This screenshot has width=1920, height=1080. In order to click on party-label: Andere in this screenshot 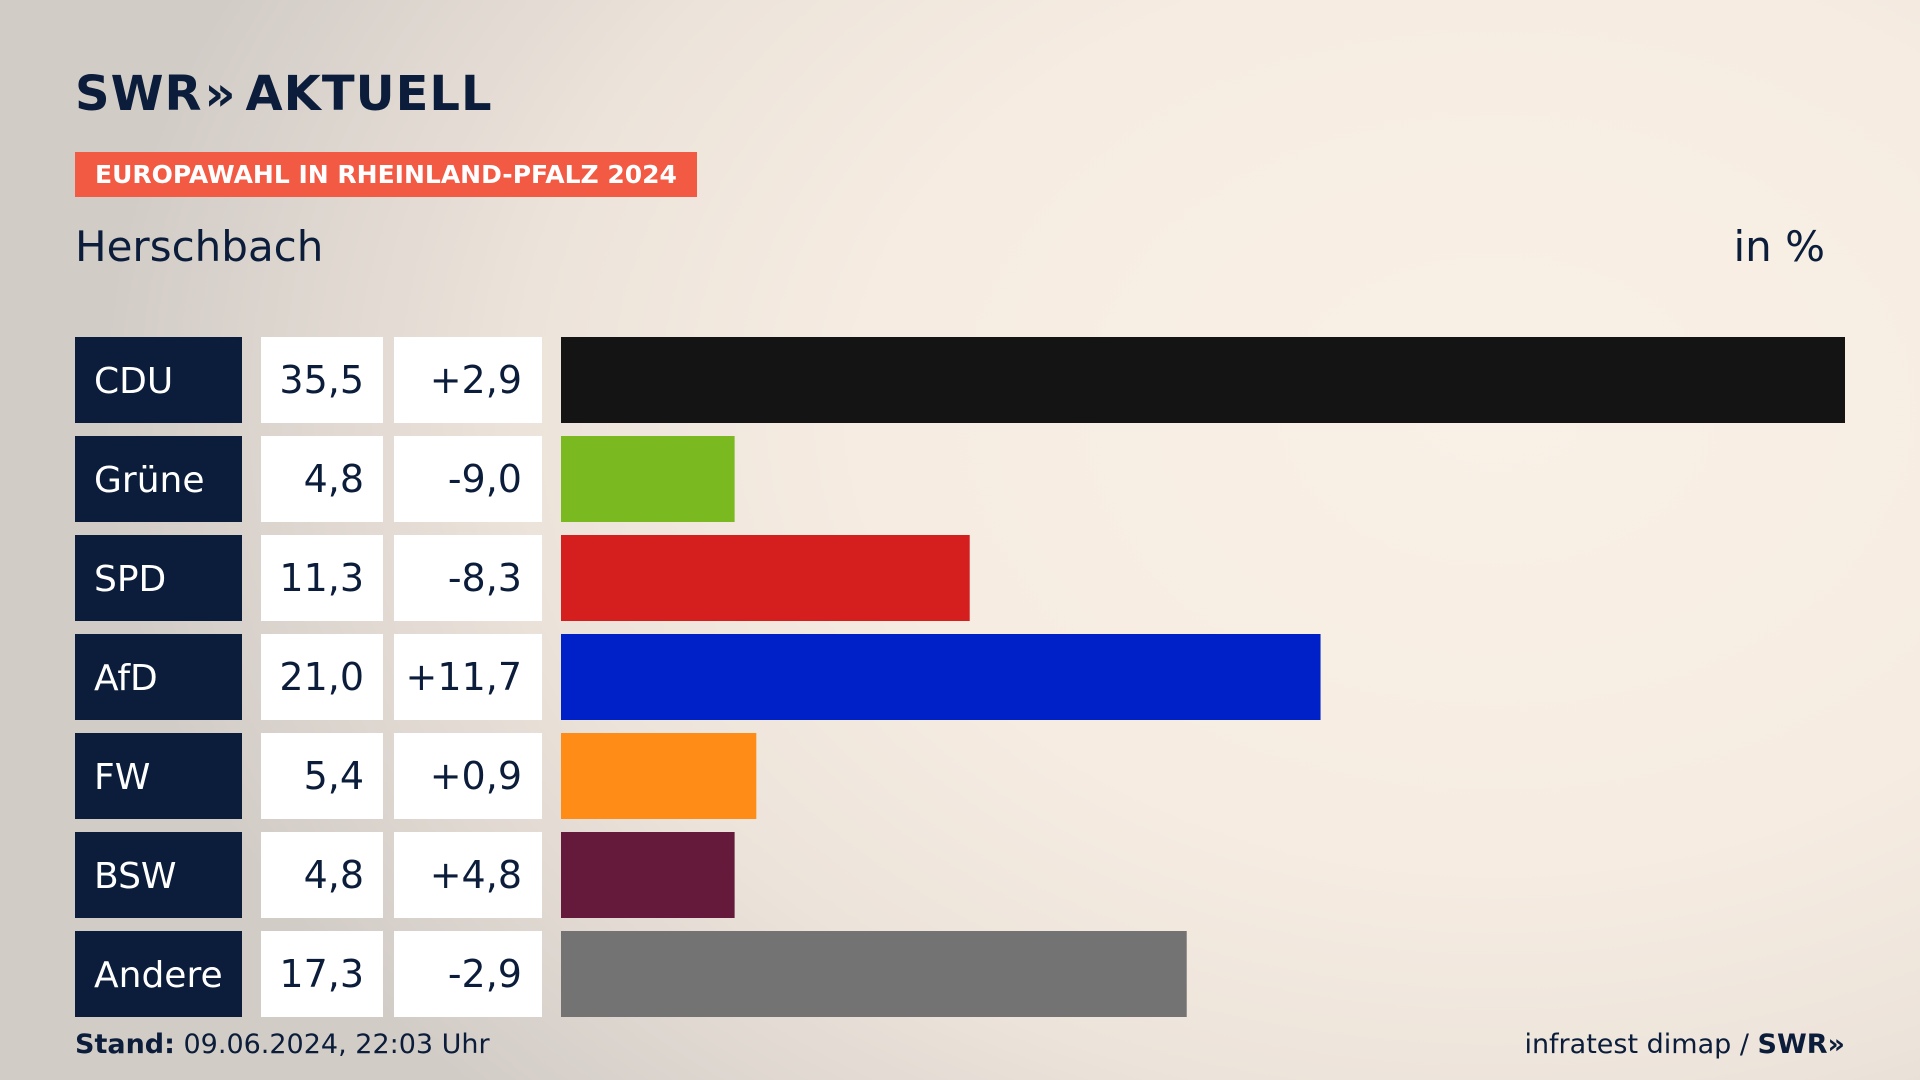, I will do `click(158, 975)`.